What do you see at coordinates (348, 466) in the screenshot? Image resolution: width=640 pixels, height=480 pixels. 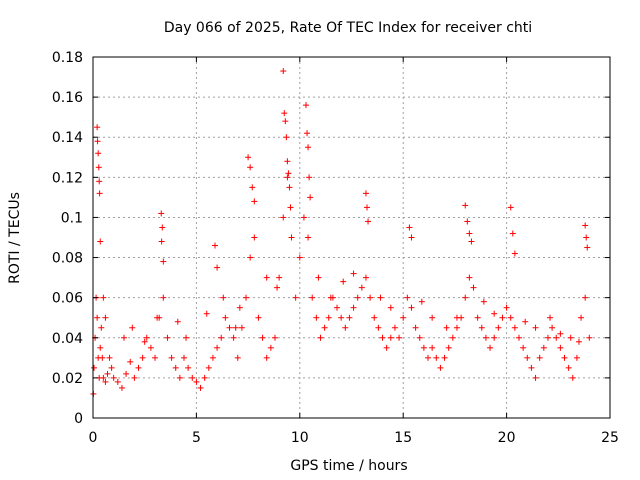 I see `x-axis-label: GPS time / hours` at bounding box center [348, 466].